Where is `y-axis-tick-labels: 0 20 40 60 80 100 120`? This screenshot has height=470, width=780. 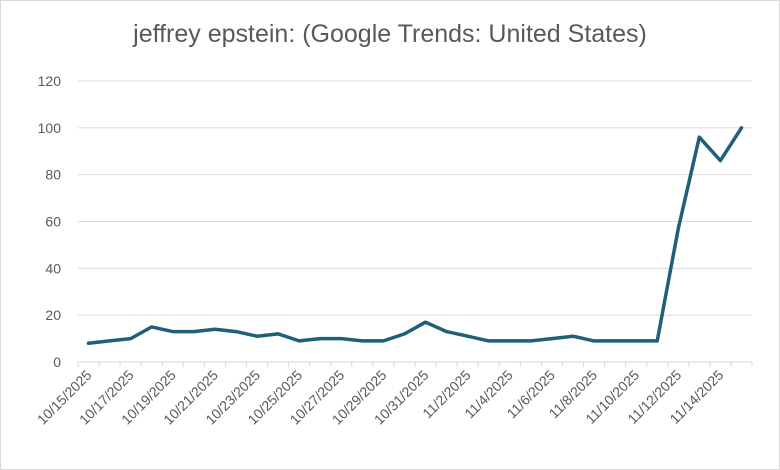
y-axis-tick-labels: 0 20 40 60 80 100 120 is located at coordinates (50, 221).